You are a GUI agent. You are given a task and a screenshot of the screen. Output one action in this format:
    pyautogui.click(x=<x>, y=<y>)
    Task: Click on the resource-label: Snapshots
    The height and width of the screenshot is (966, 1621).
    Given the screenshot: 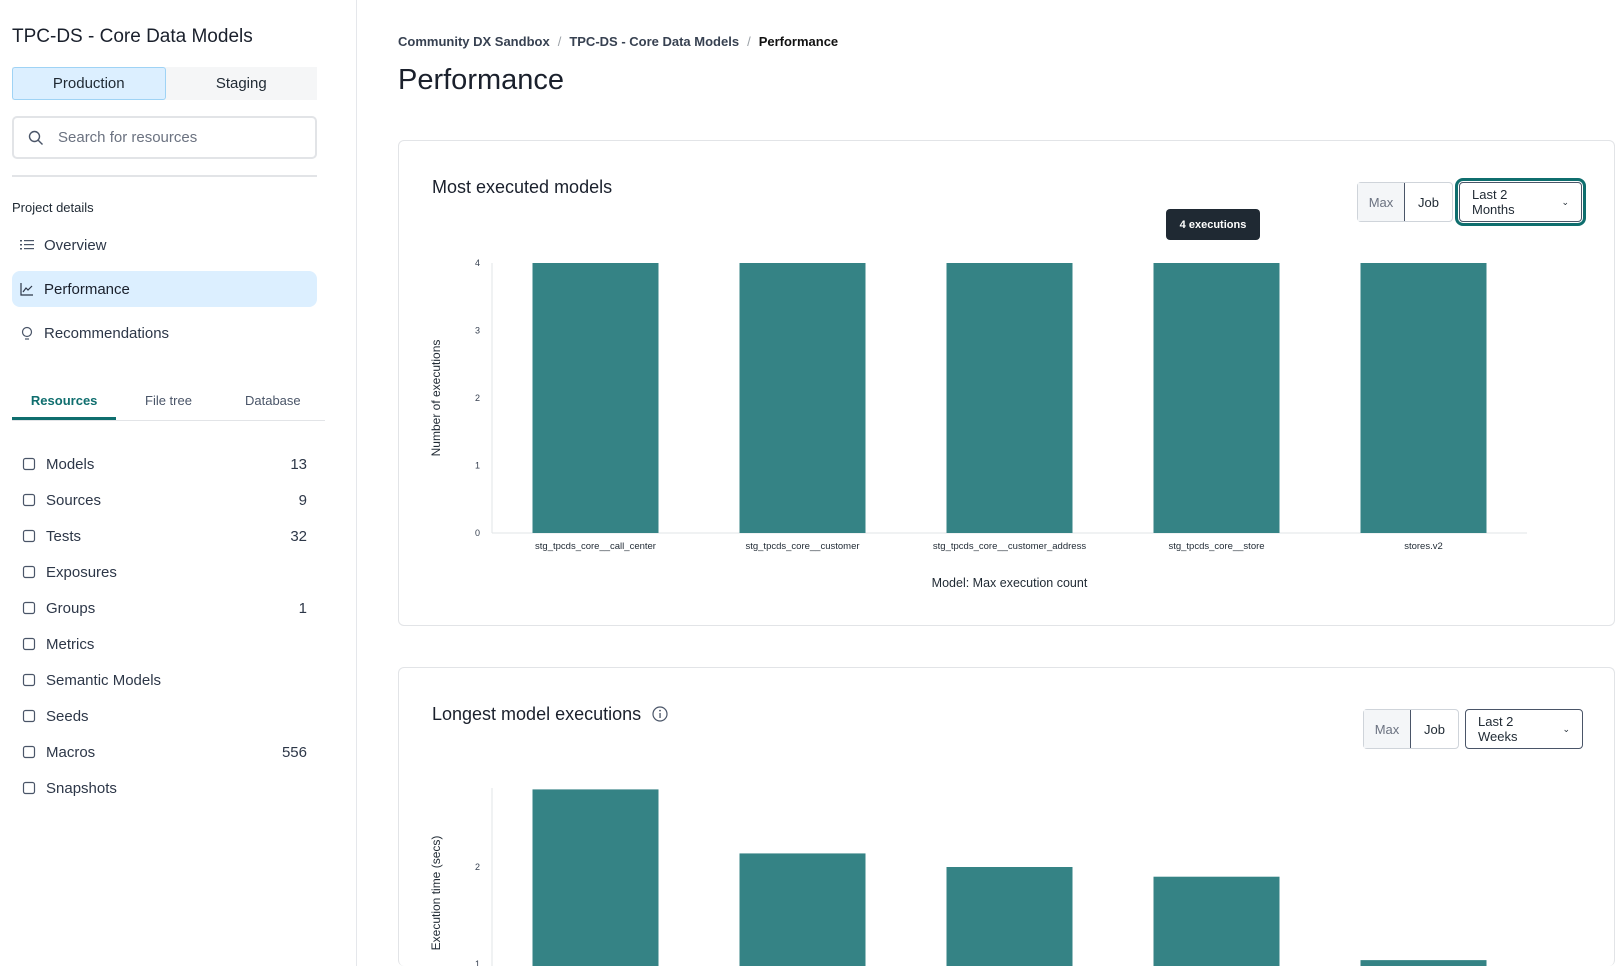 What is the action you would take?
    pyautogui.click(x=81, y=788)
    